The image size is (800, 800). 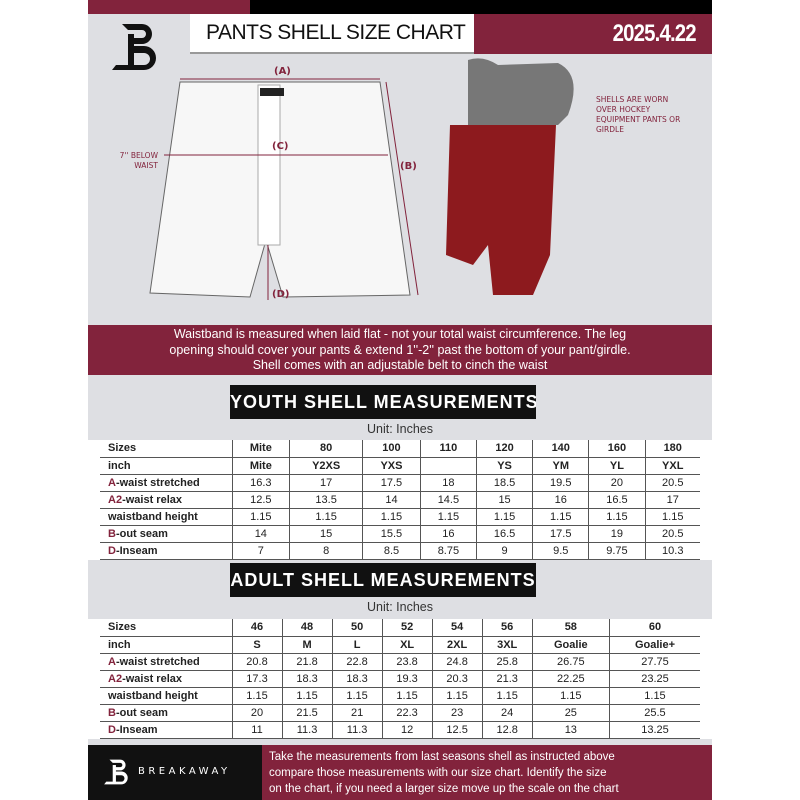 What do you see at coordinates (332, 34) in the screenshot?
I see `page-title: PANTS SHELL SIZE CHART` at bounding box center [332, 34].